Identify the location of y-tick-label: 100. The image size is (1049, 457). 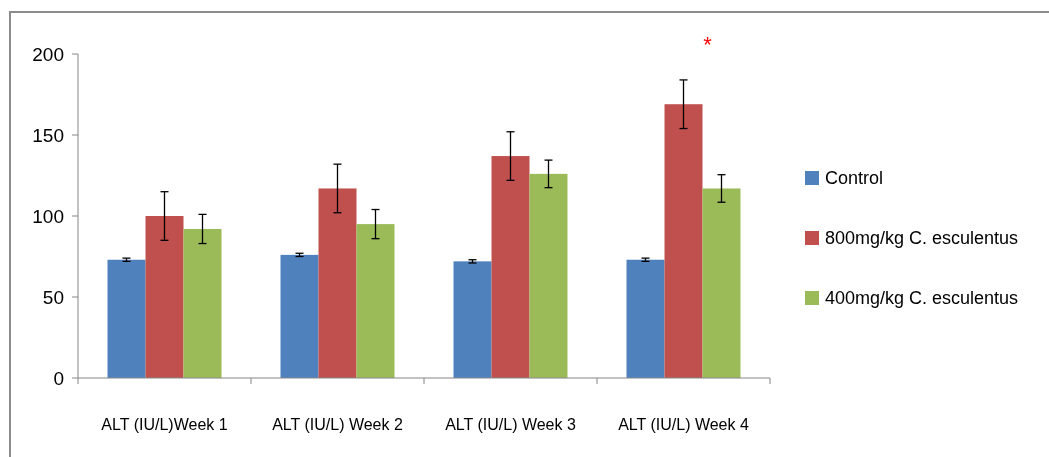
(48, 216).